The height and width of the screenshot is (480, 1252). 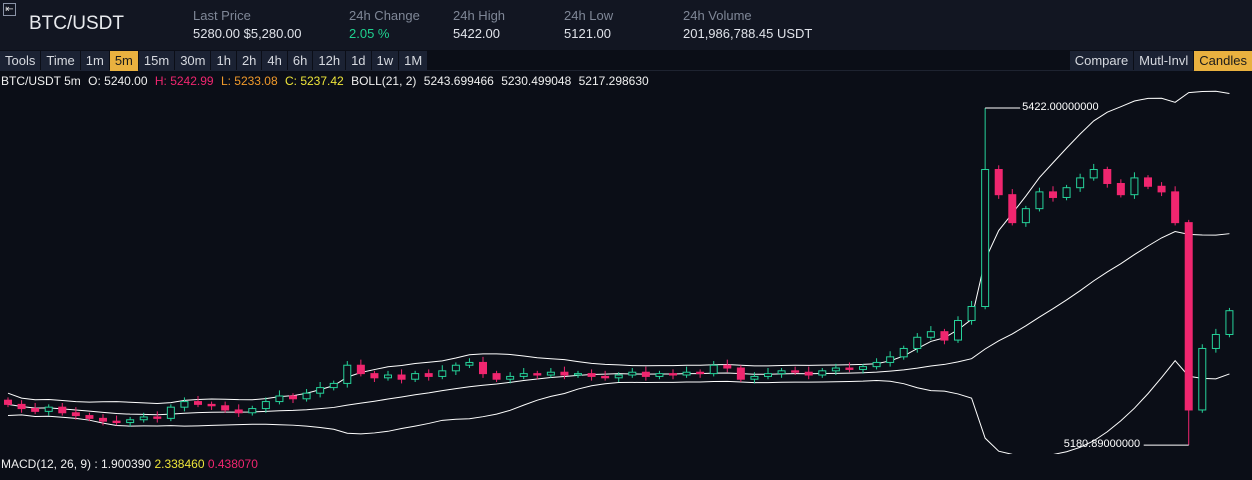 What do you see at coordinates (274, 61) in the screenshot?
I see `toolbar-button-4h: 4h` at bounding box center [274, 61].